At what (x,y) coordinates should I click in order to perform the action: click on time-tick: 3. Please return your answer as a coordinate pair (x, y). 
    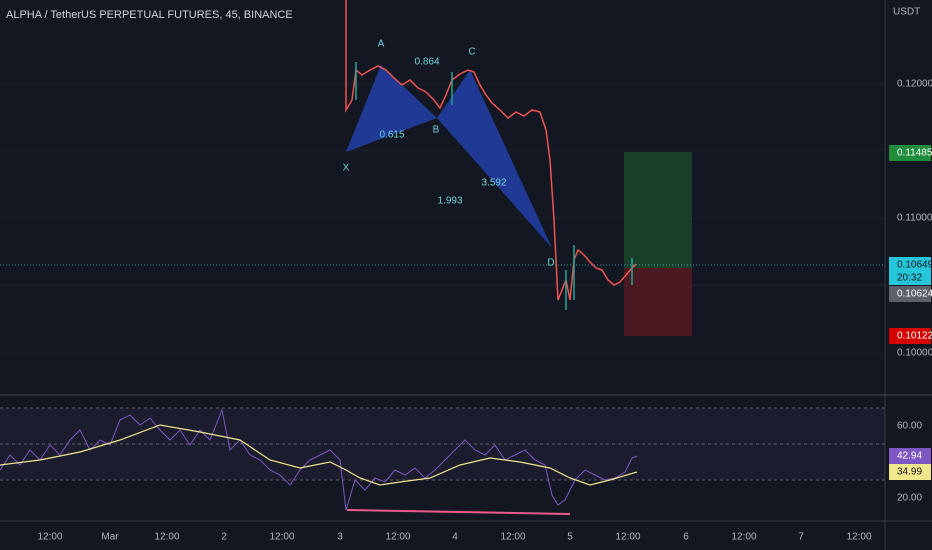
    Looking at the image, I should click on (340, 537).